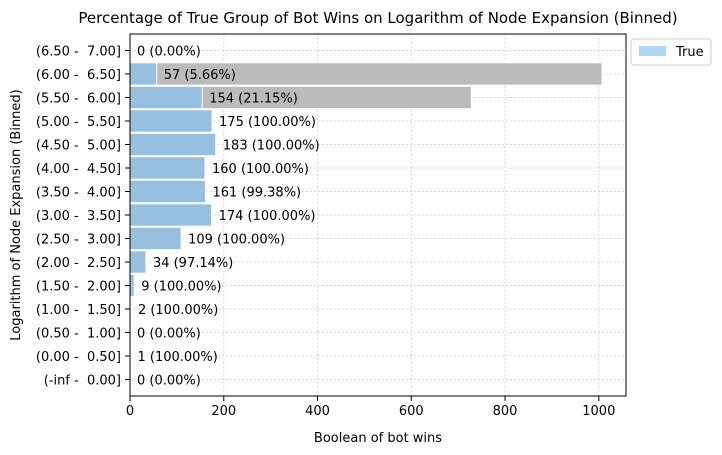  I want to click on y-tick-label: (2.50 - 3.00], so click(78, 240).